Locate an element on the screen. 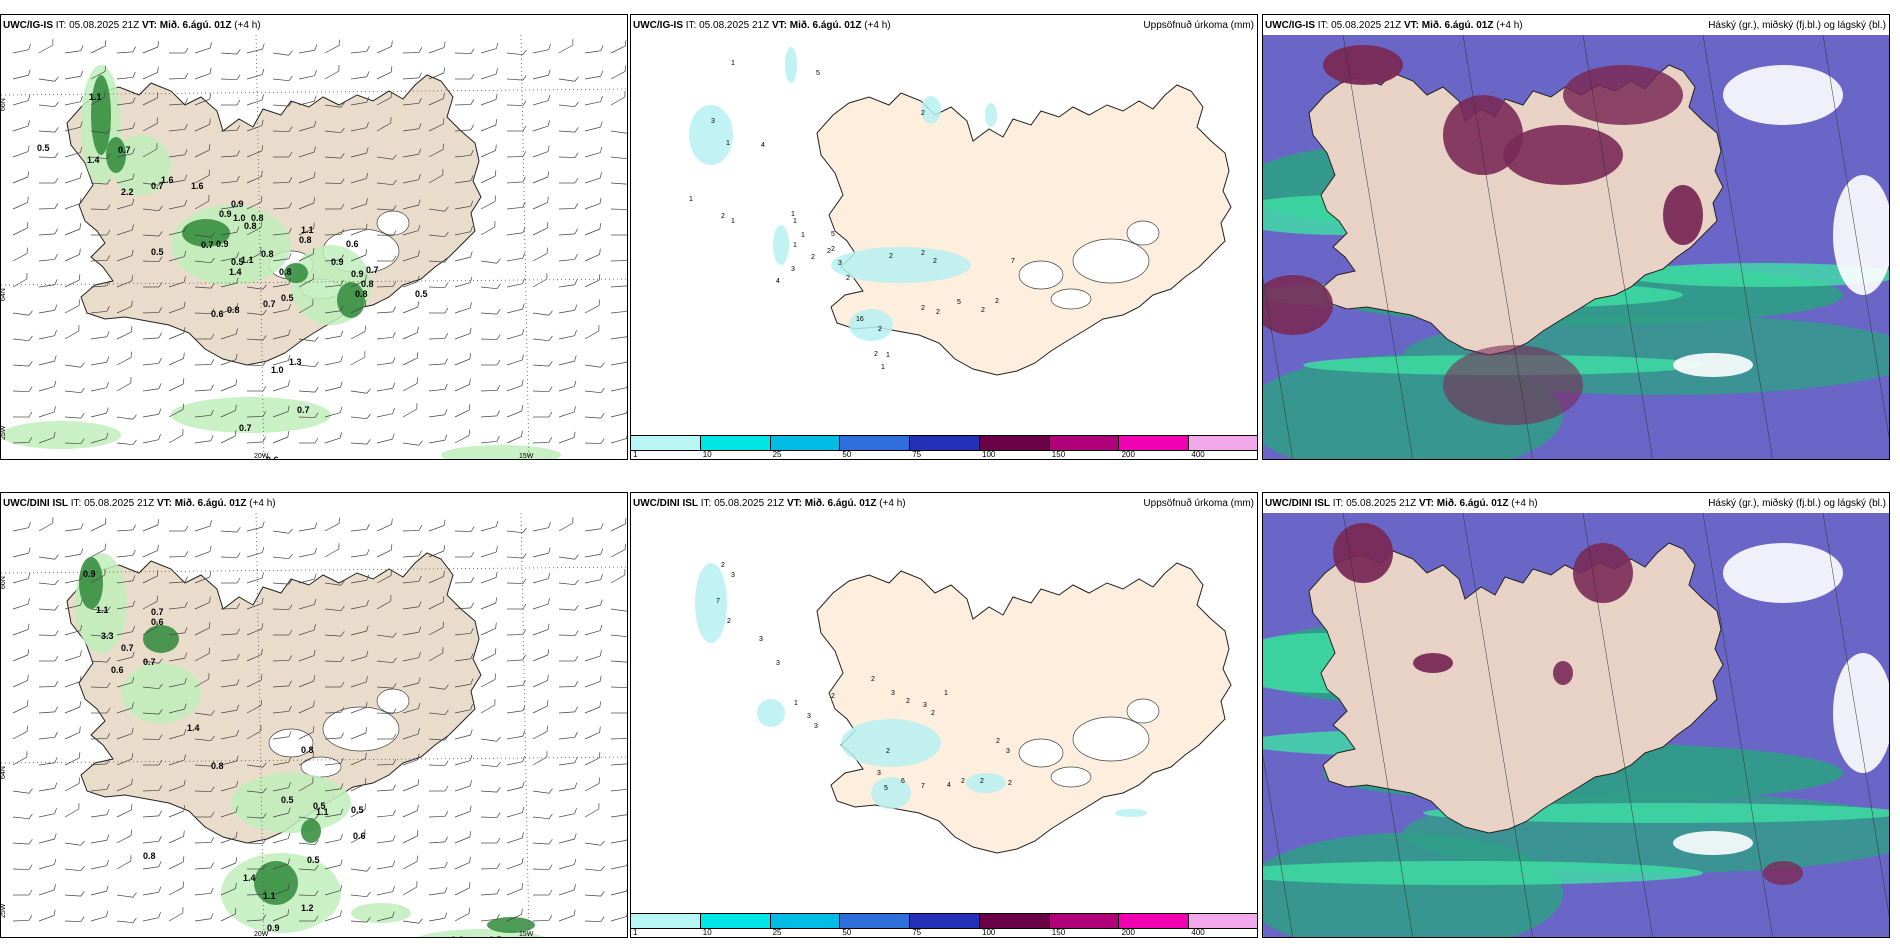 The height and width of the screenshot is (950, 1900). accum-value-label: 4 is located at coordinates (763, 145).